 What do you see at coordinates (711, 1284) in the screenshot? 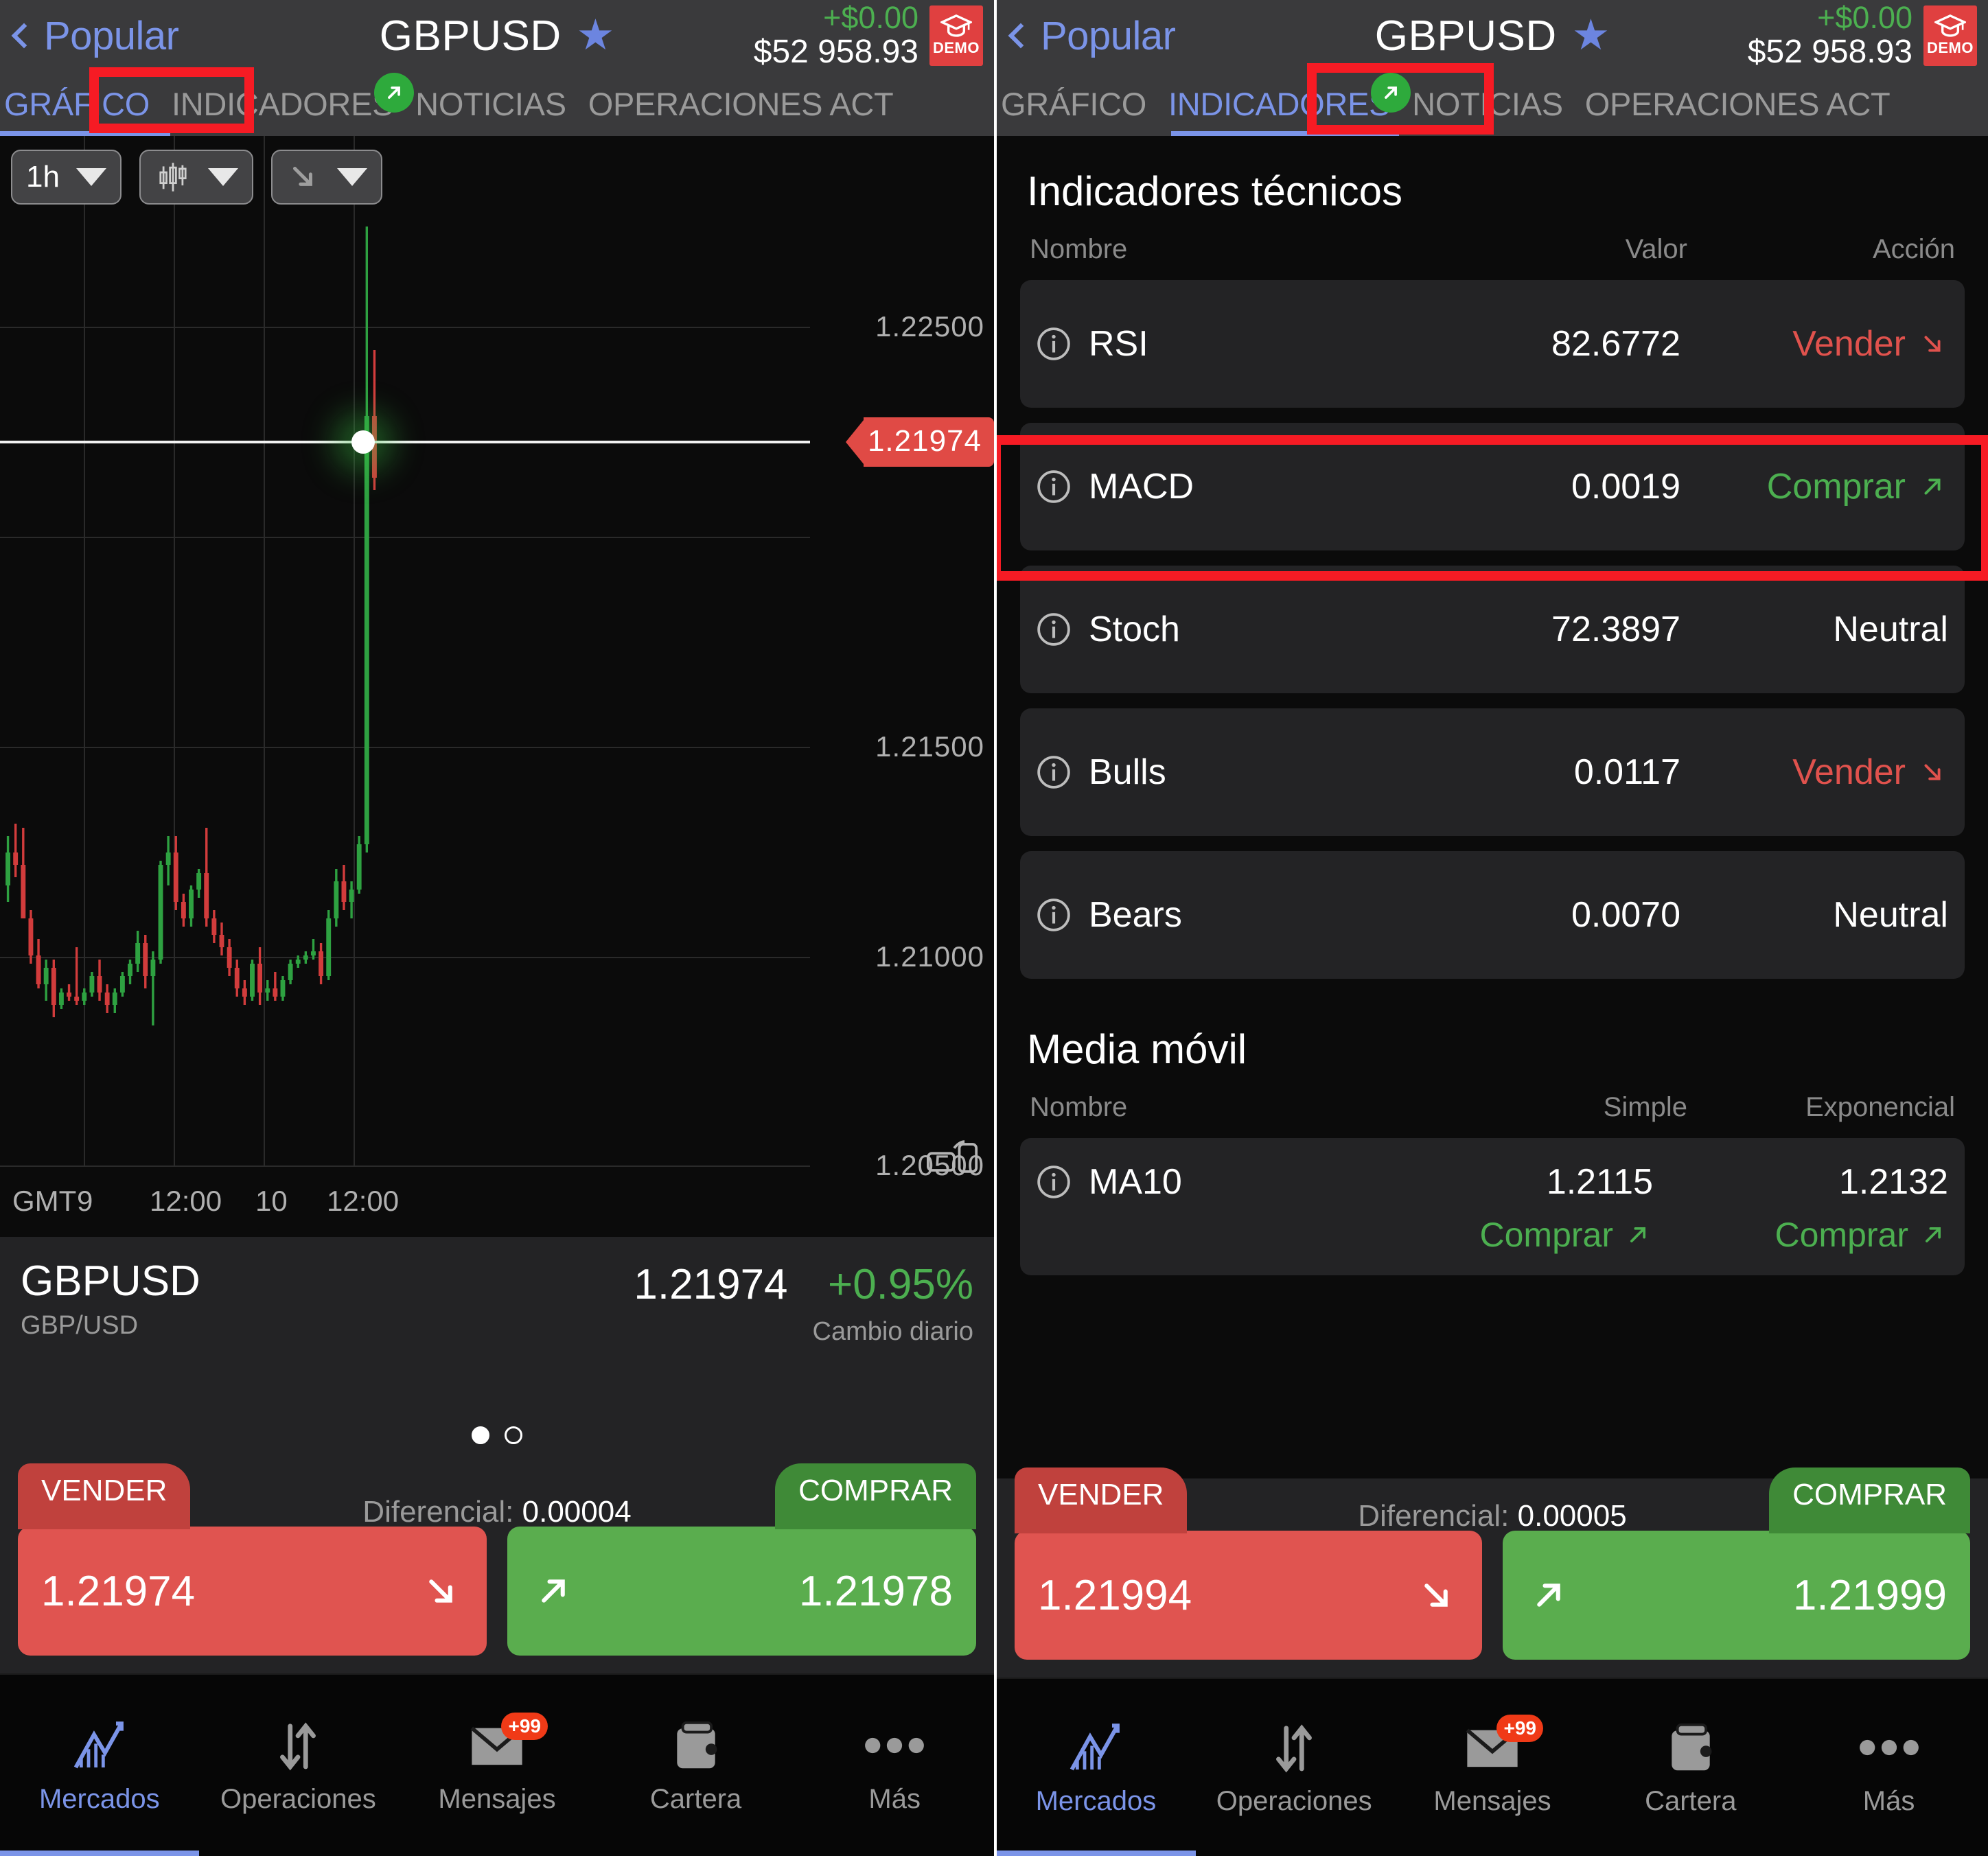
I see `quote-price: 1.21974` at bounding box center [711, 1284].